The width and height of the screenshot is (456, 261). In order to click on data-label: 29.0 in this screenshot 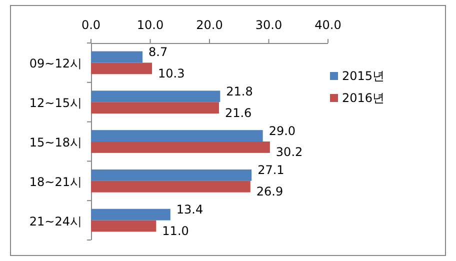, I will do `click(282, 131)`.